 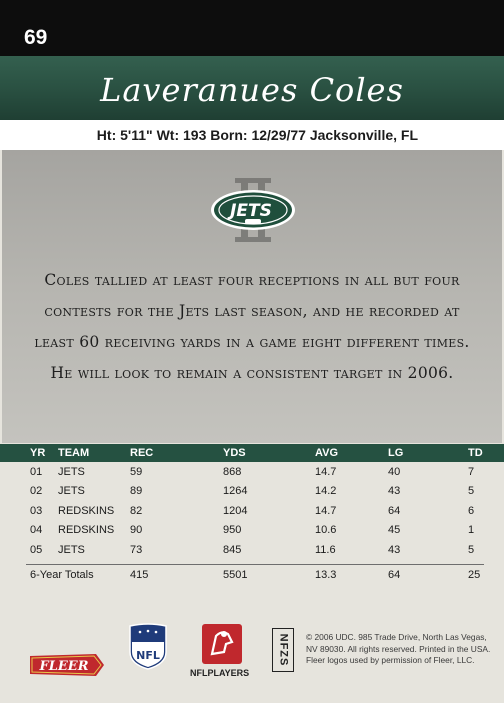 What do you see at coordinates (252, 471) in the screenshot?
I see `stats-row: 01 JETS 59 868 14.7 40 7` at bounding box center [252, 471].